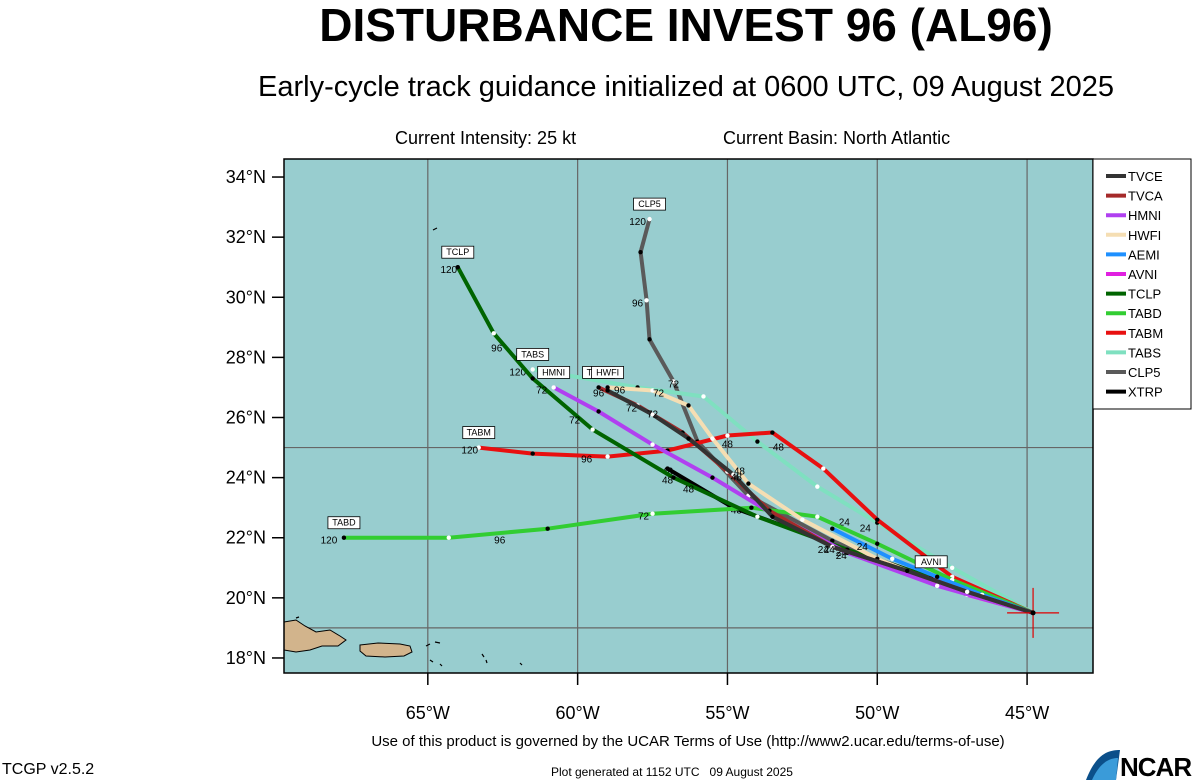  I want to click on legend-item-tvca: TVCA, so click(1134, 196).